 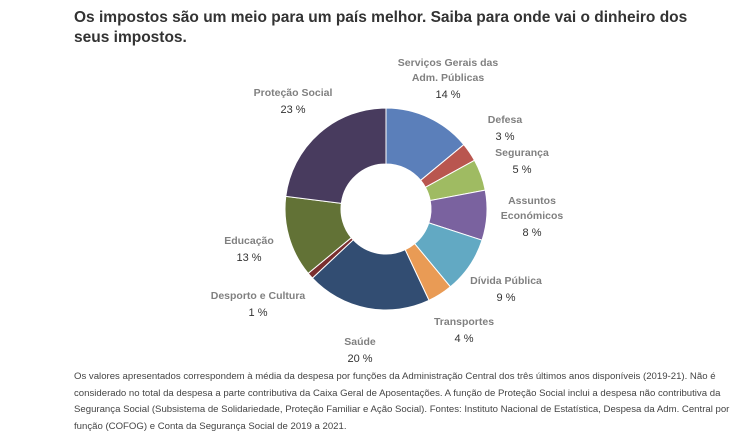 I want to click on slice-label-value: 4 %, so click(x=464, y=339).